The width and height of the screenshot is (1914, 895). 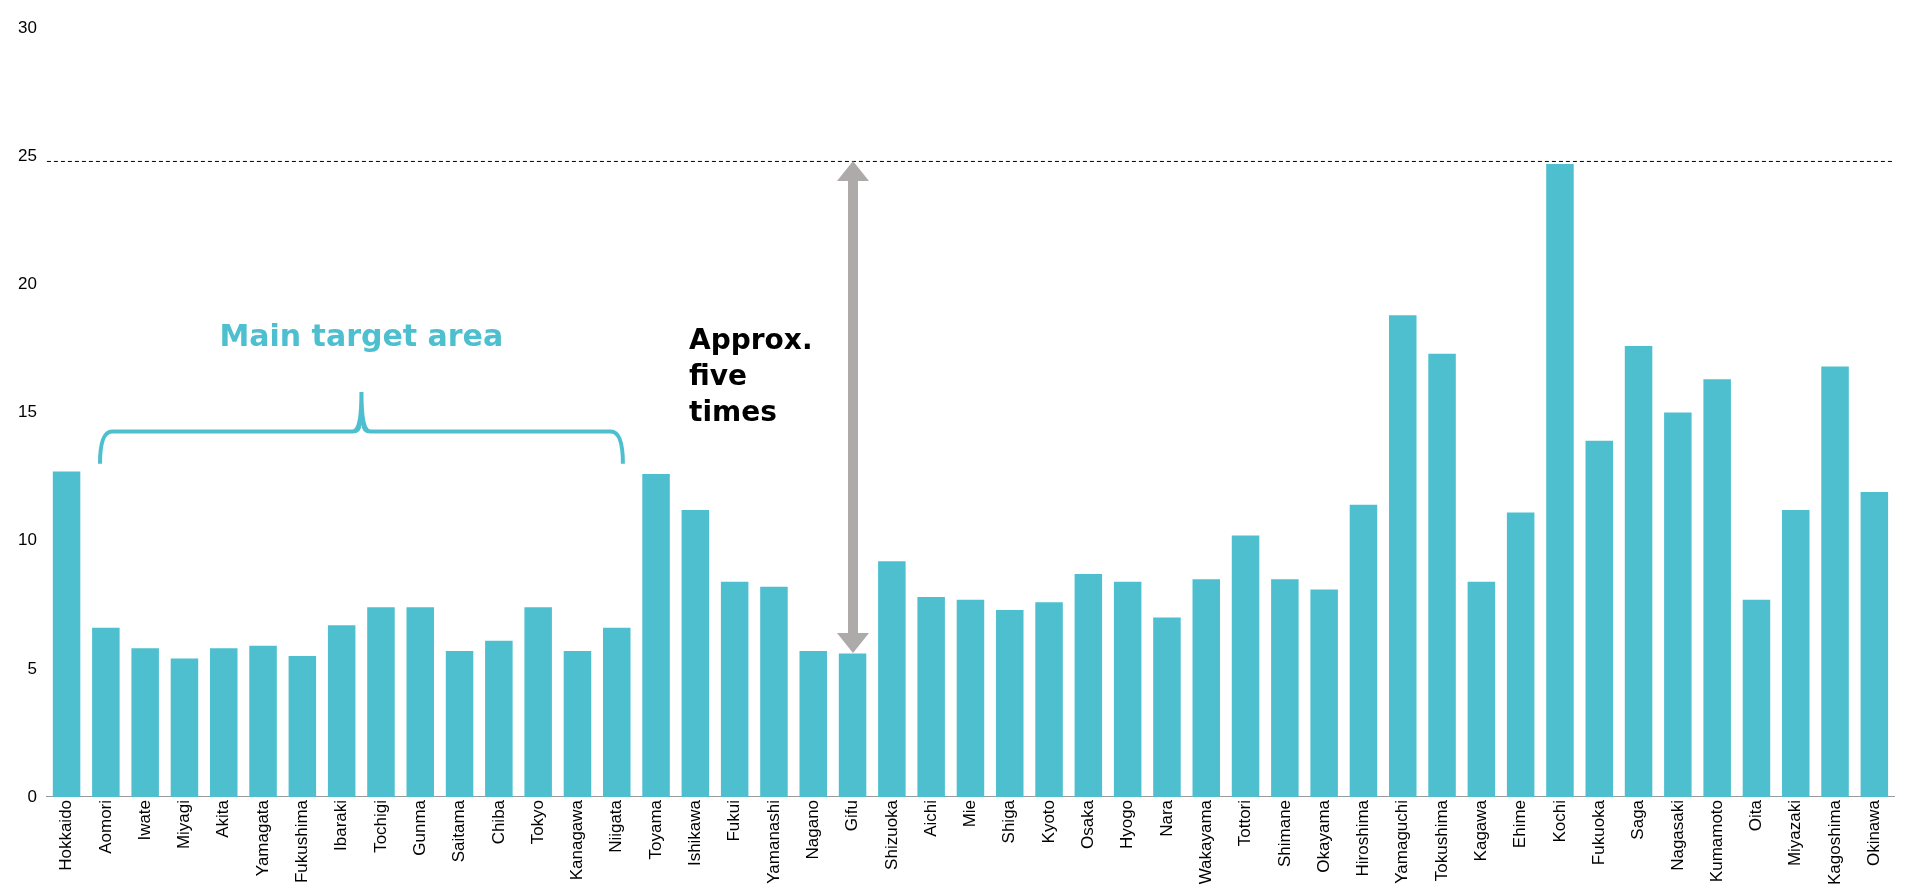 What do you see at coordinates (616, 826) in the screenshot?
I see `x-tick-label: Niigata` at bounding box center [616, 826].